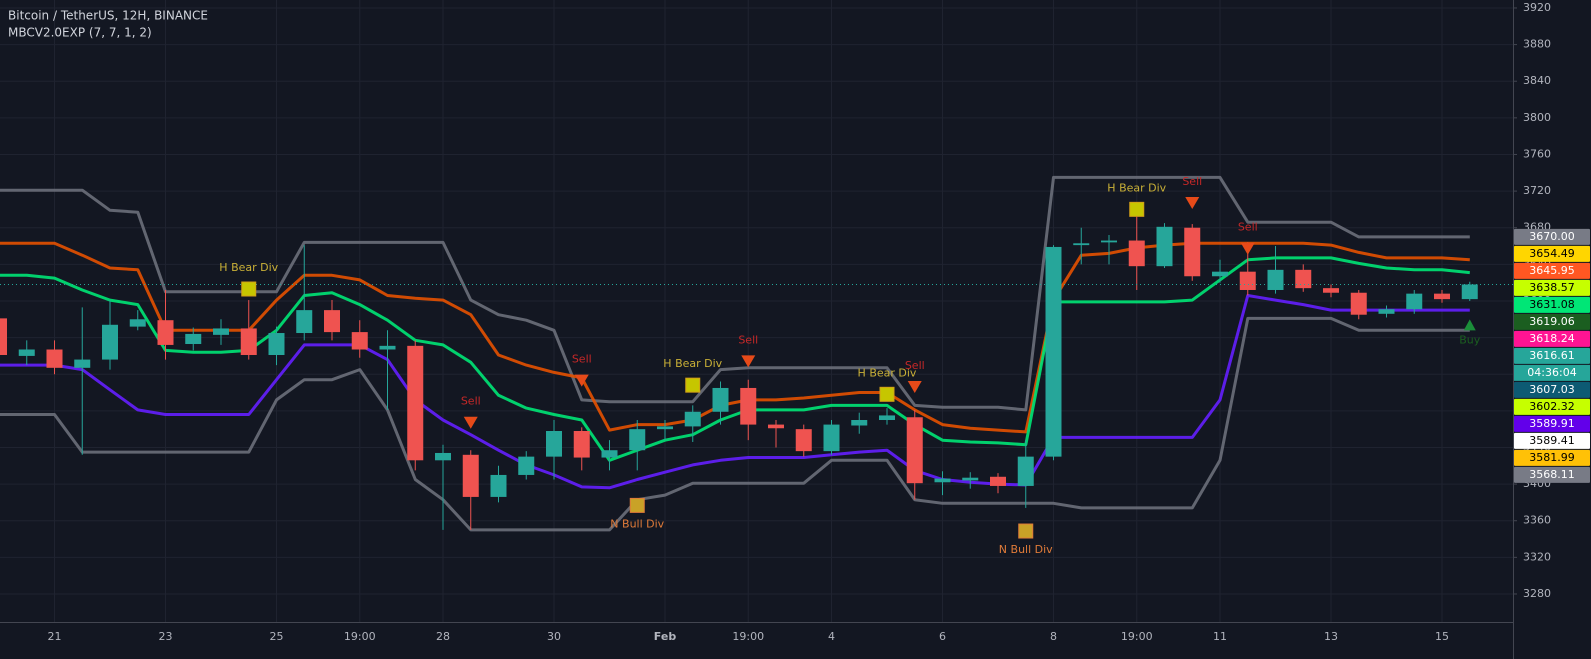 Image resolution: width=1591 pixels, height=659 pixels. I want to click on x-tick-label: 8, so click(1053, 636).